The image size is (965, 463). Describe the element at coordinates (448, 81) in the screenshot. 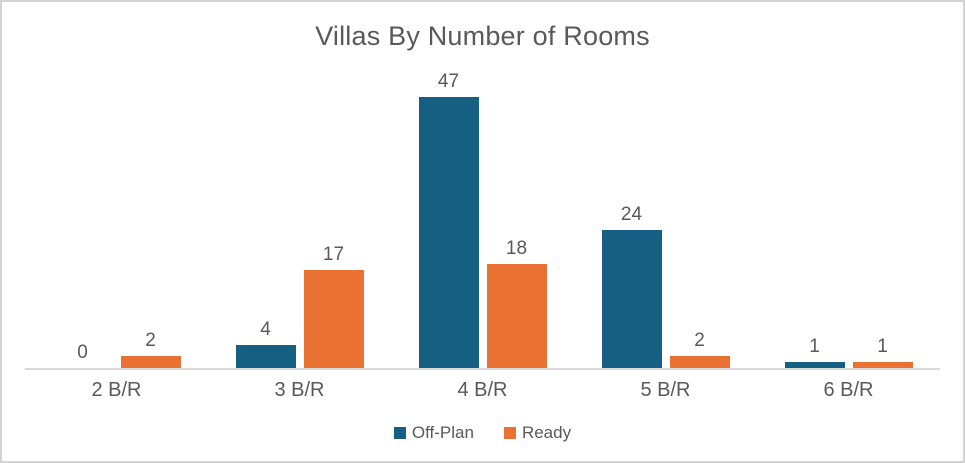

I see `data-label-off-plan-4-b-r: 47` at that location.